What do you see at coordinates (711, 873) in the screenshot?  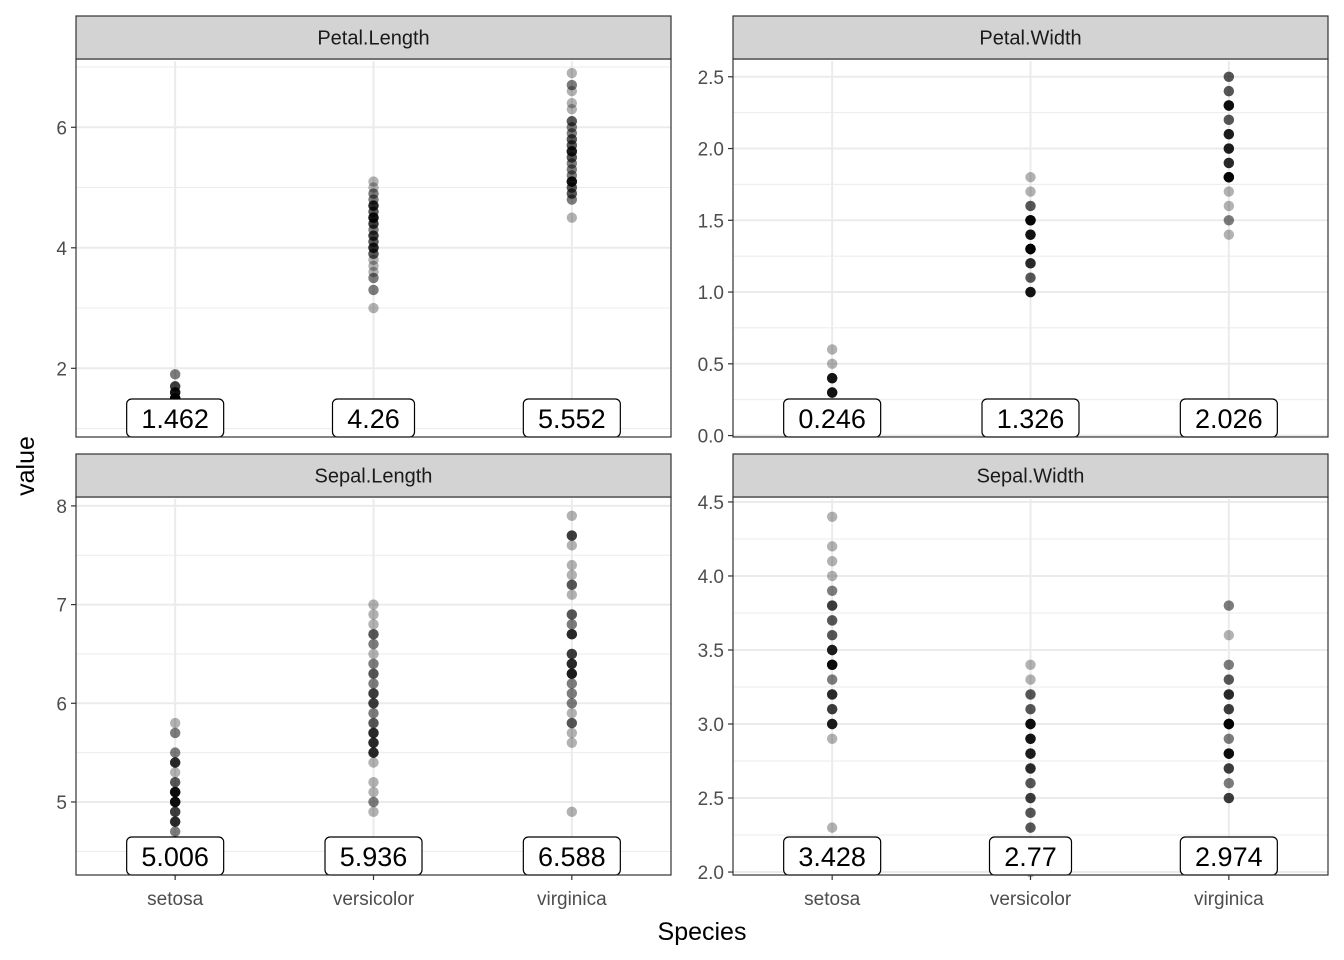 I see `y-tick-label: 2.0` at bounding box center [711, 873].